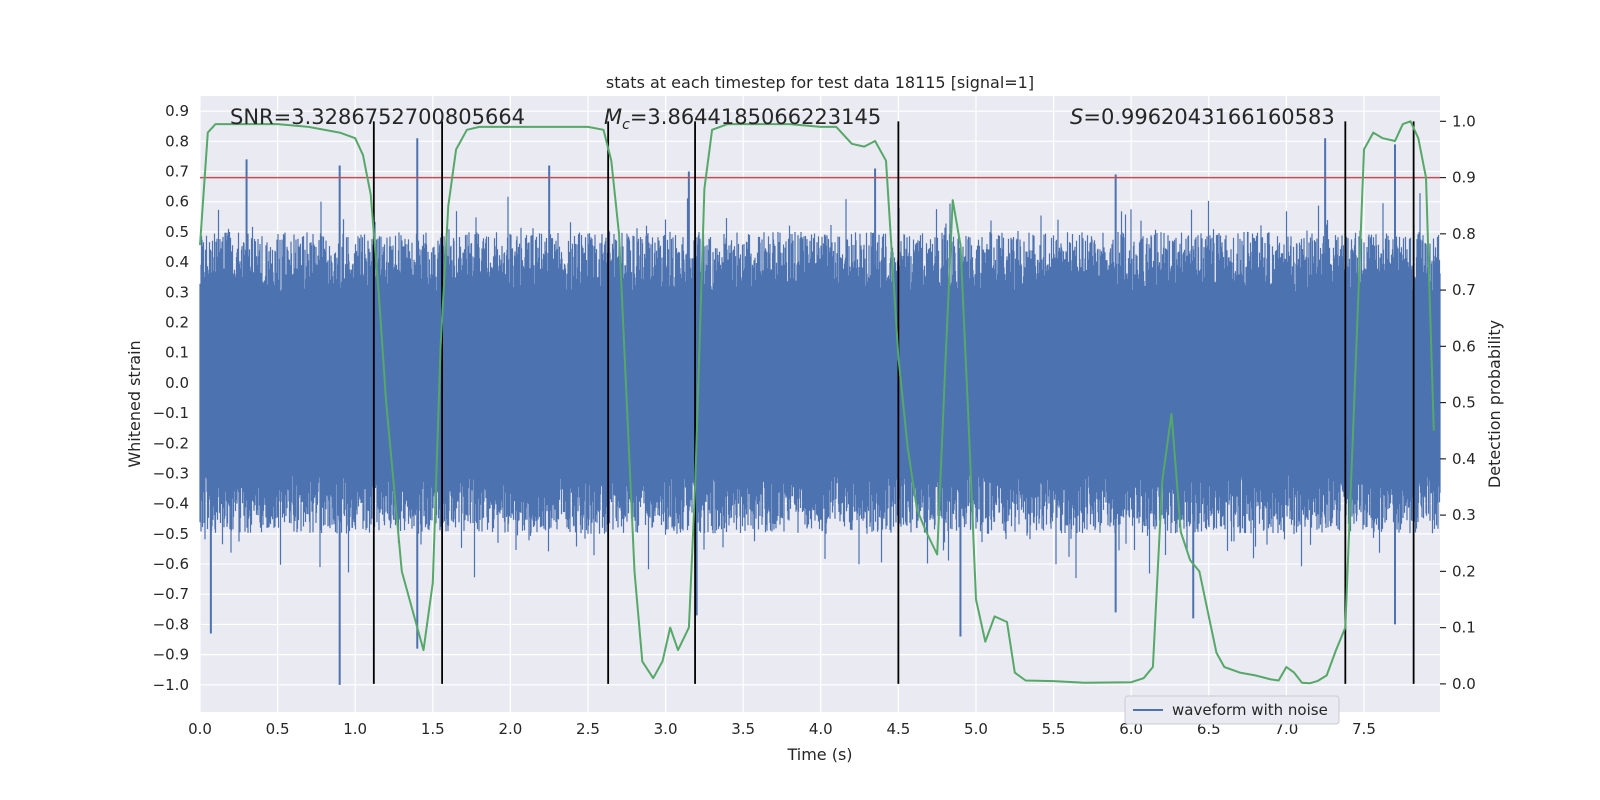 The height and width of the screenshot is (800, 1600). Describe the element at coordinates (1250, 710) in the screenshot. I see `legend-label: waveform with noise` at that location.